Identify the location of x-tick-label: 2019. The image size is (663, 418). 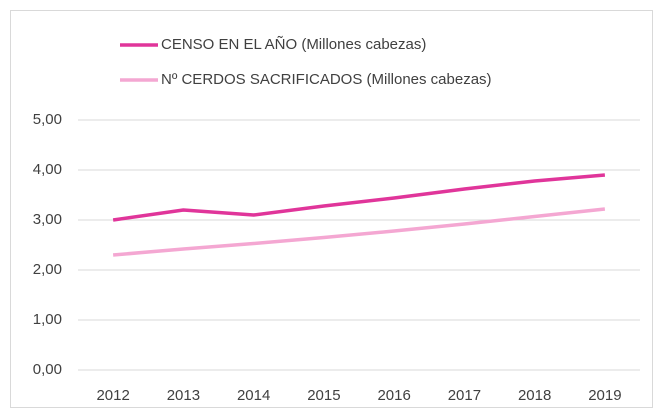
(604, 395).